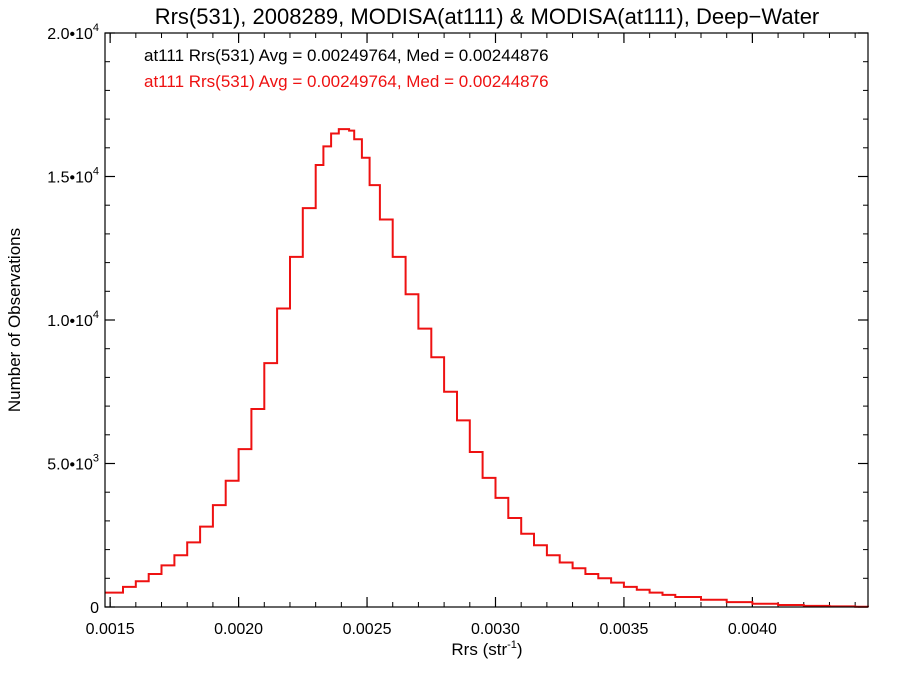 The image size is (900, 675). Describe the element at coordinates (486, 649) in the screenshot. I see `x-axis-label: Rrs (str-1)` at that location.